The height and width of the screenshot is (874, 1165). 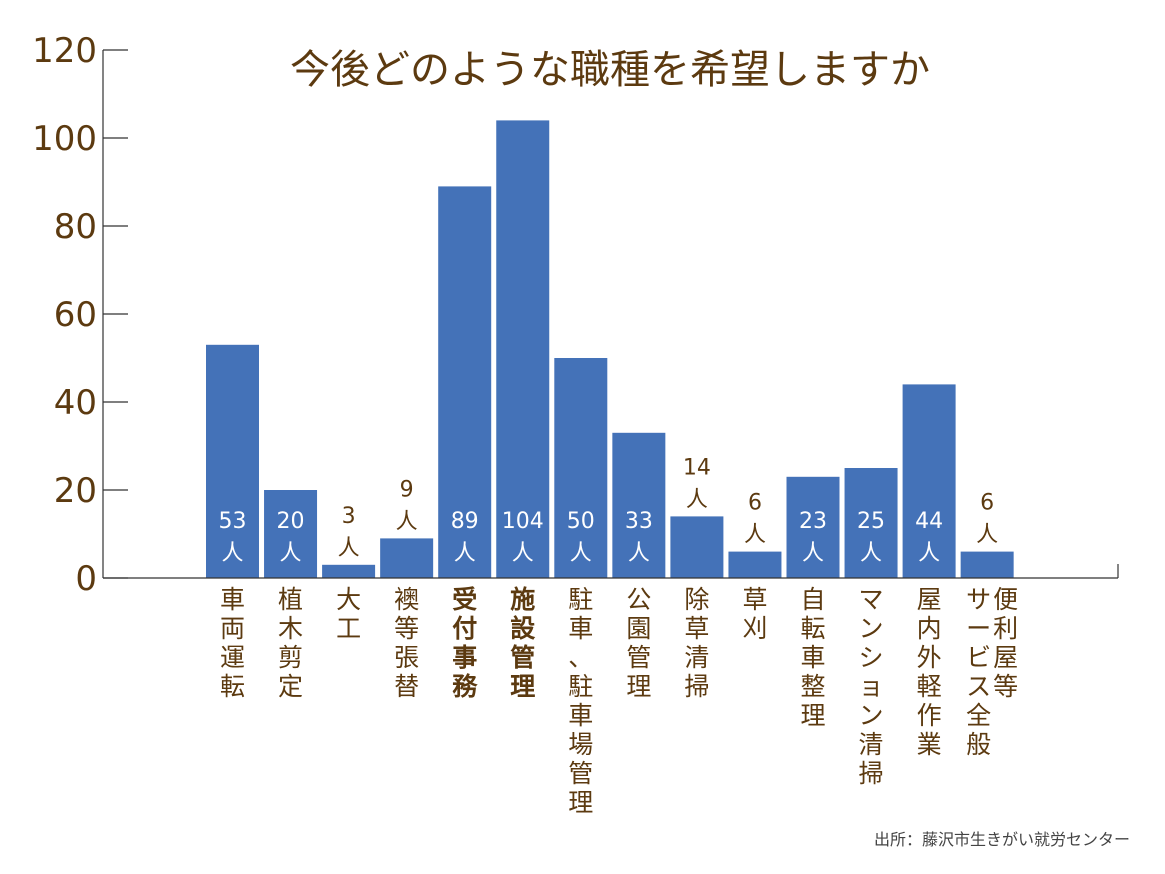 I want to click on category-label-char: 襖, so click(x=406, y=599).